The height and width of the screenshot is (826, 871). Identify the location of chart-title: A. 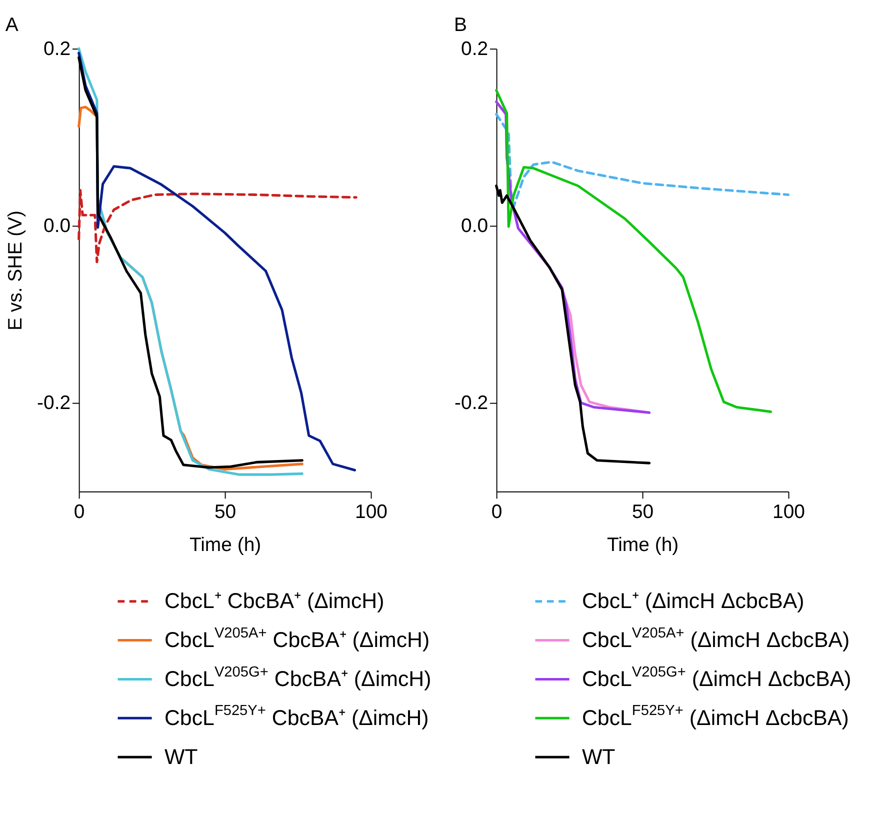
(11, 25).